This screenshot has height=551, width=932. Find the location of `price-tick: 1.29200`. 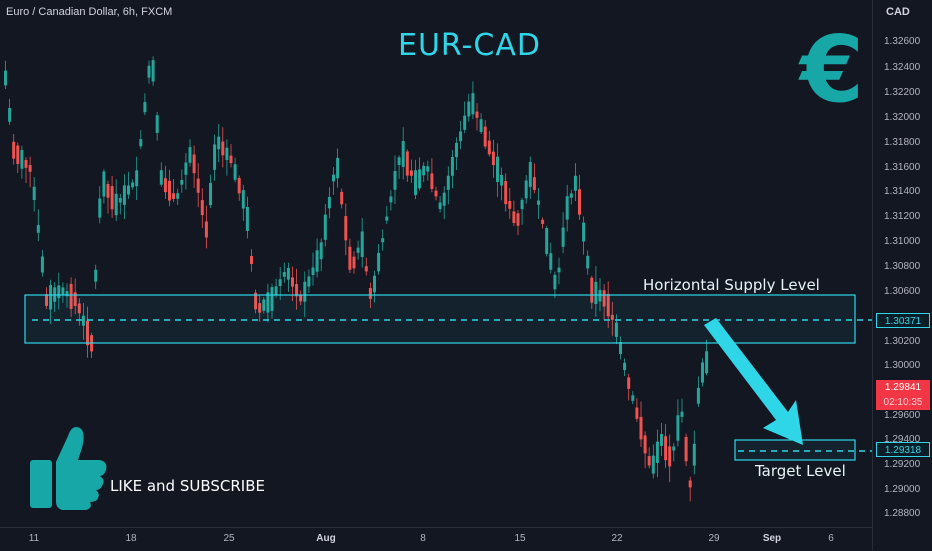

price-tick: 1.29200 is located at coordinates (902, 464).